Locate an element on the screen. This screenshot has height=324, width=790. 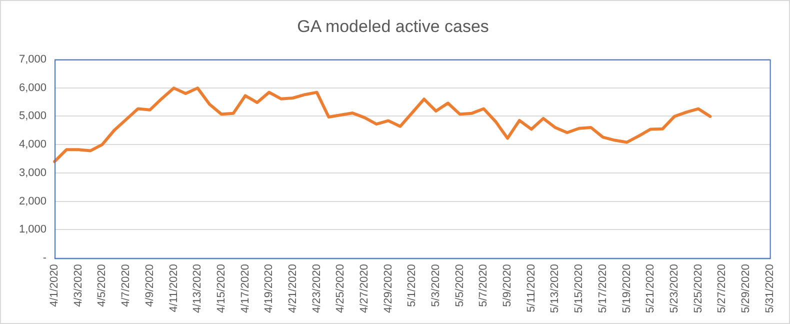
x-tick-label: 5/25/2020 is located at coordinates (698, 288).